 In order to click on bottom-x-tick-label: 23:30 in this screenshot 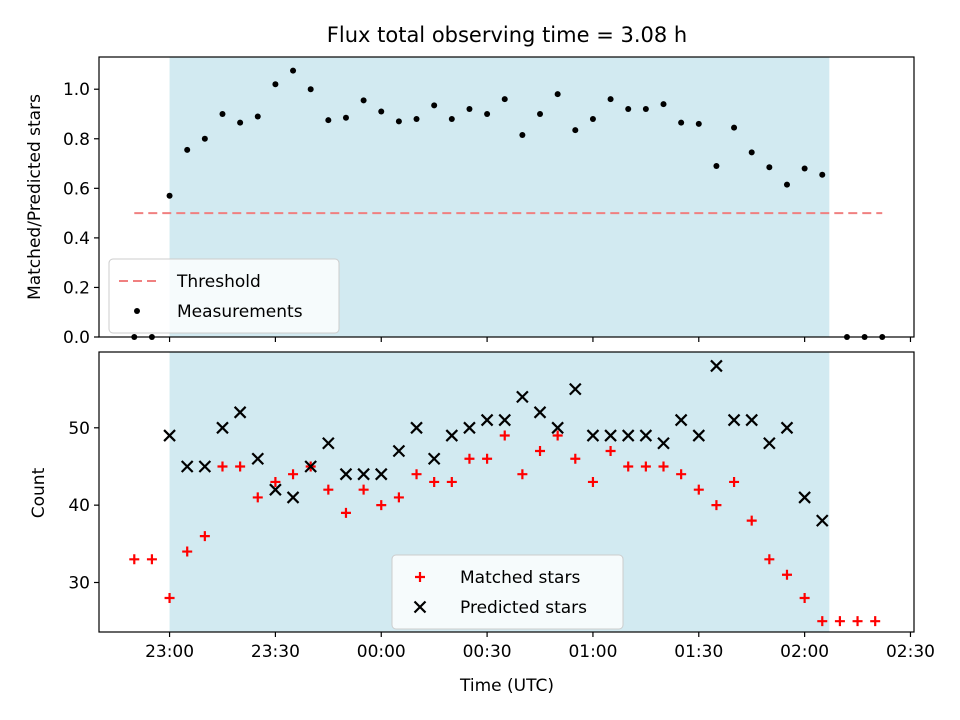, I will do `click(275, 652)`.